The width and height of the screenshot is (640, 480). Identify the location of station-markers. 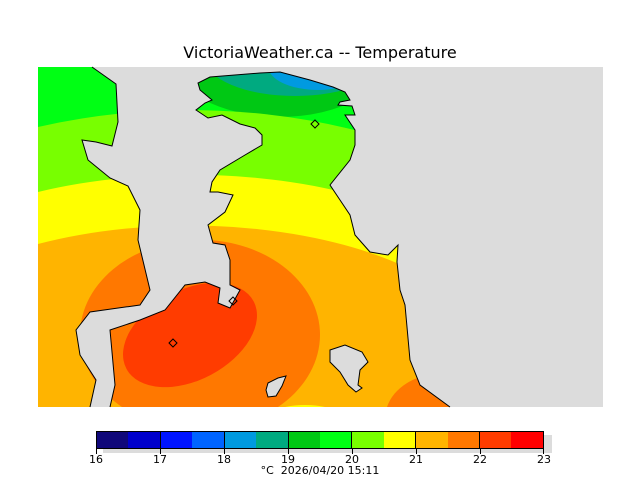
(244, 233).